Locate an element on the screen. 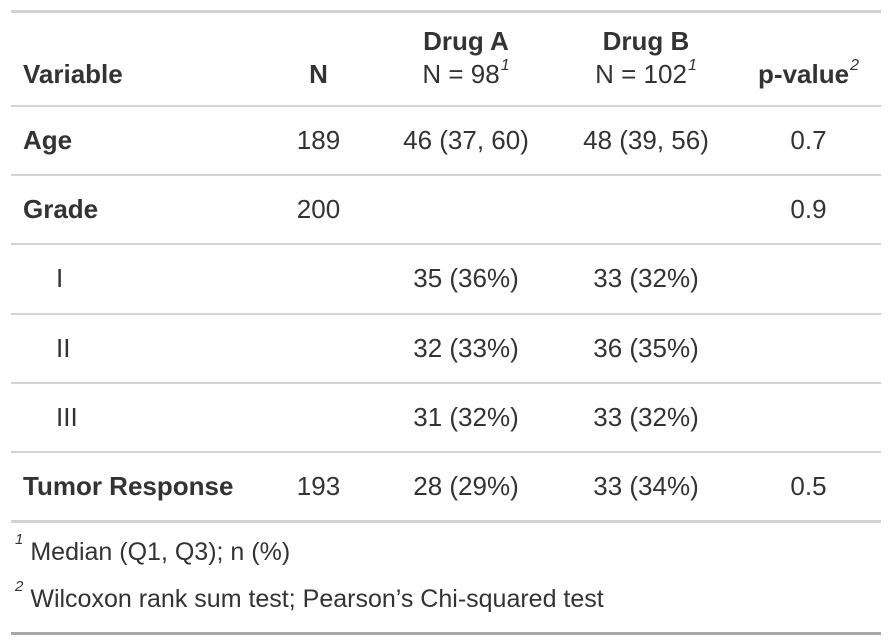  cell-p-value: 0.9 is located at coordinates (808, 210).